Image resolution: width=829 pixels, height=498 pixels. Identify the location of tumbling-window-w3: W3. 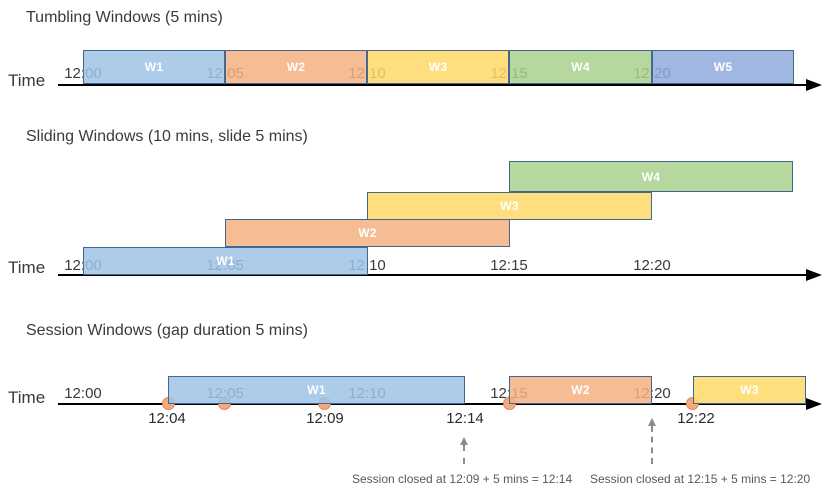
(438, 67).